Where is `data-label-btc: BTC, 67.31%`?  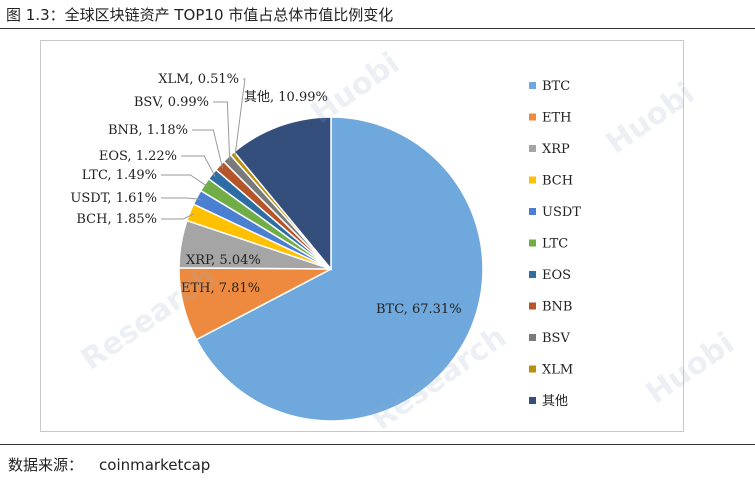
data-label-btc: BTC, 67.31% is located at coordinates (419, 309).